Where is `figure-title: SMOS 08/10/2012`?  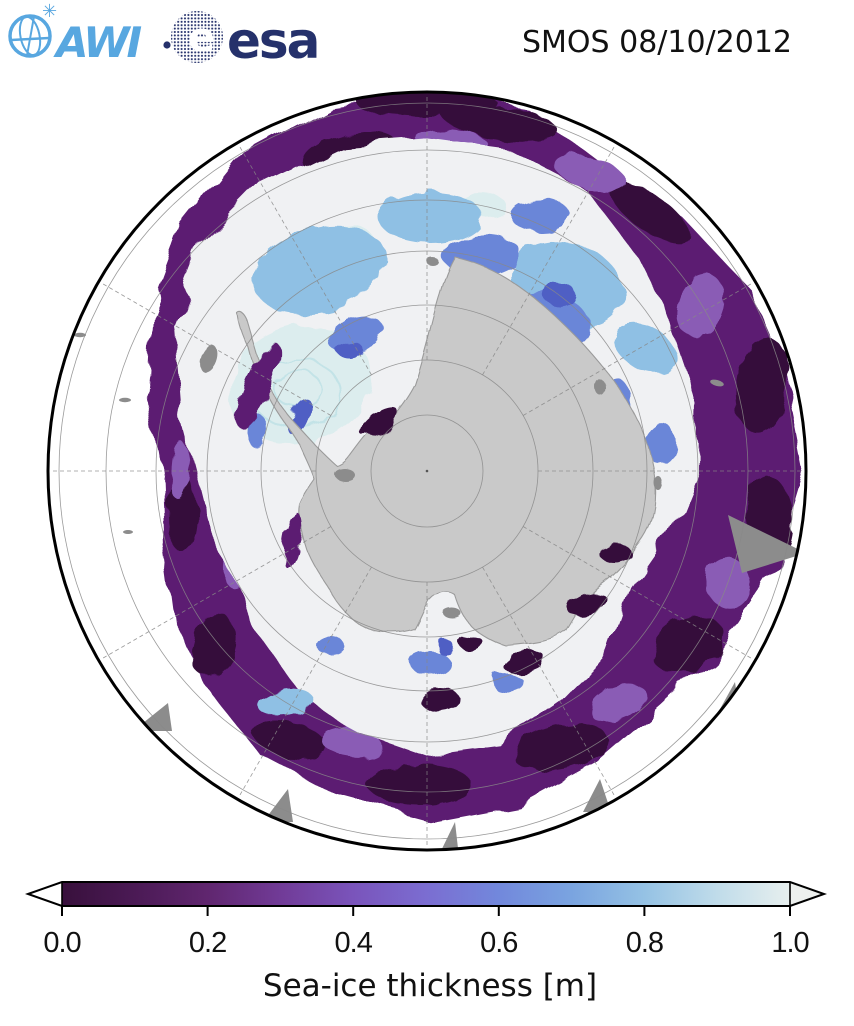 figure-title: SMOS 08/10/2012 is located at coordinates (657, 42).